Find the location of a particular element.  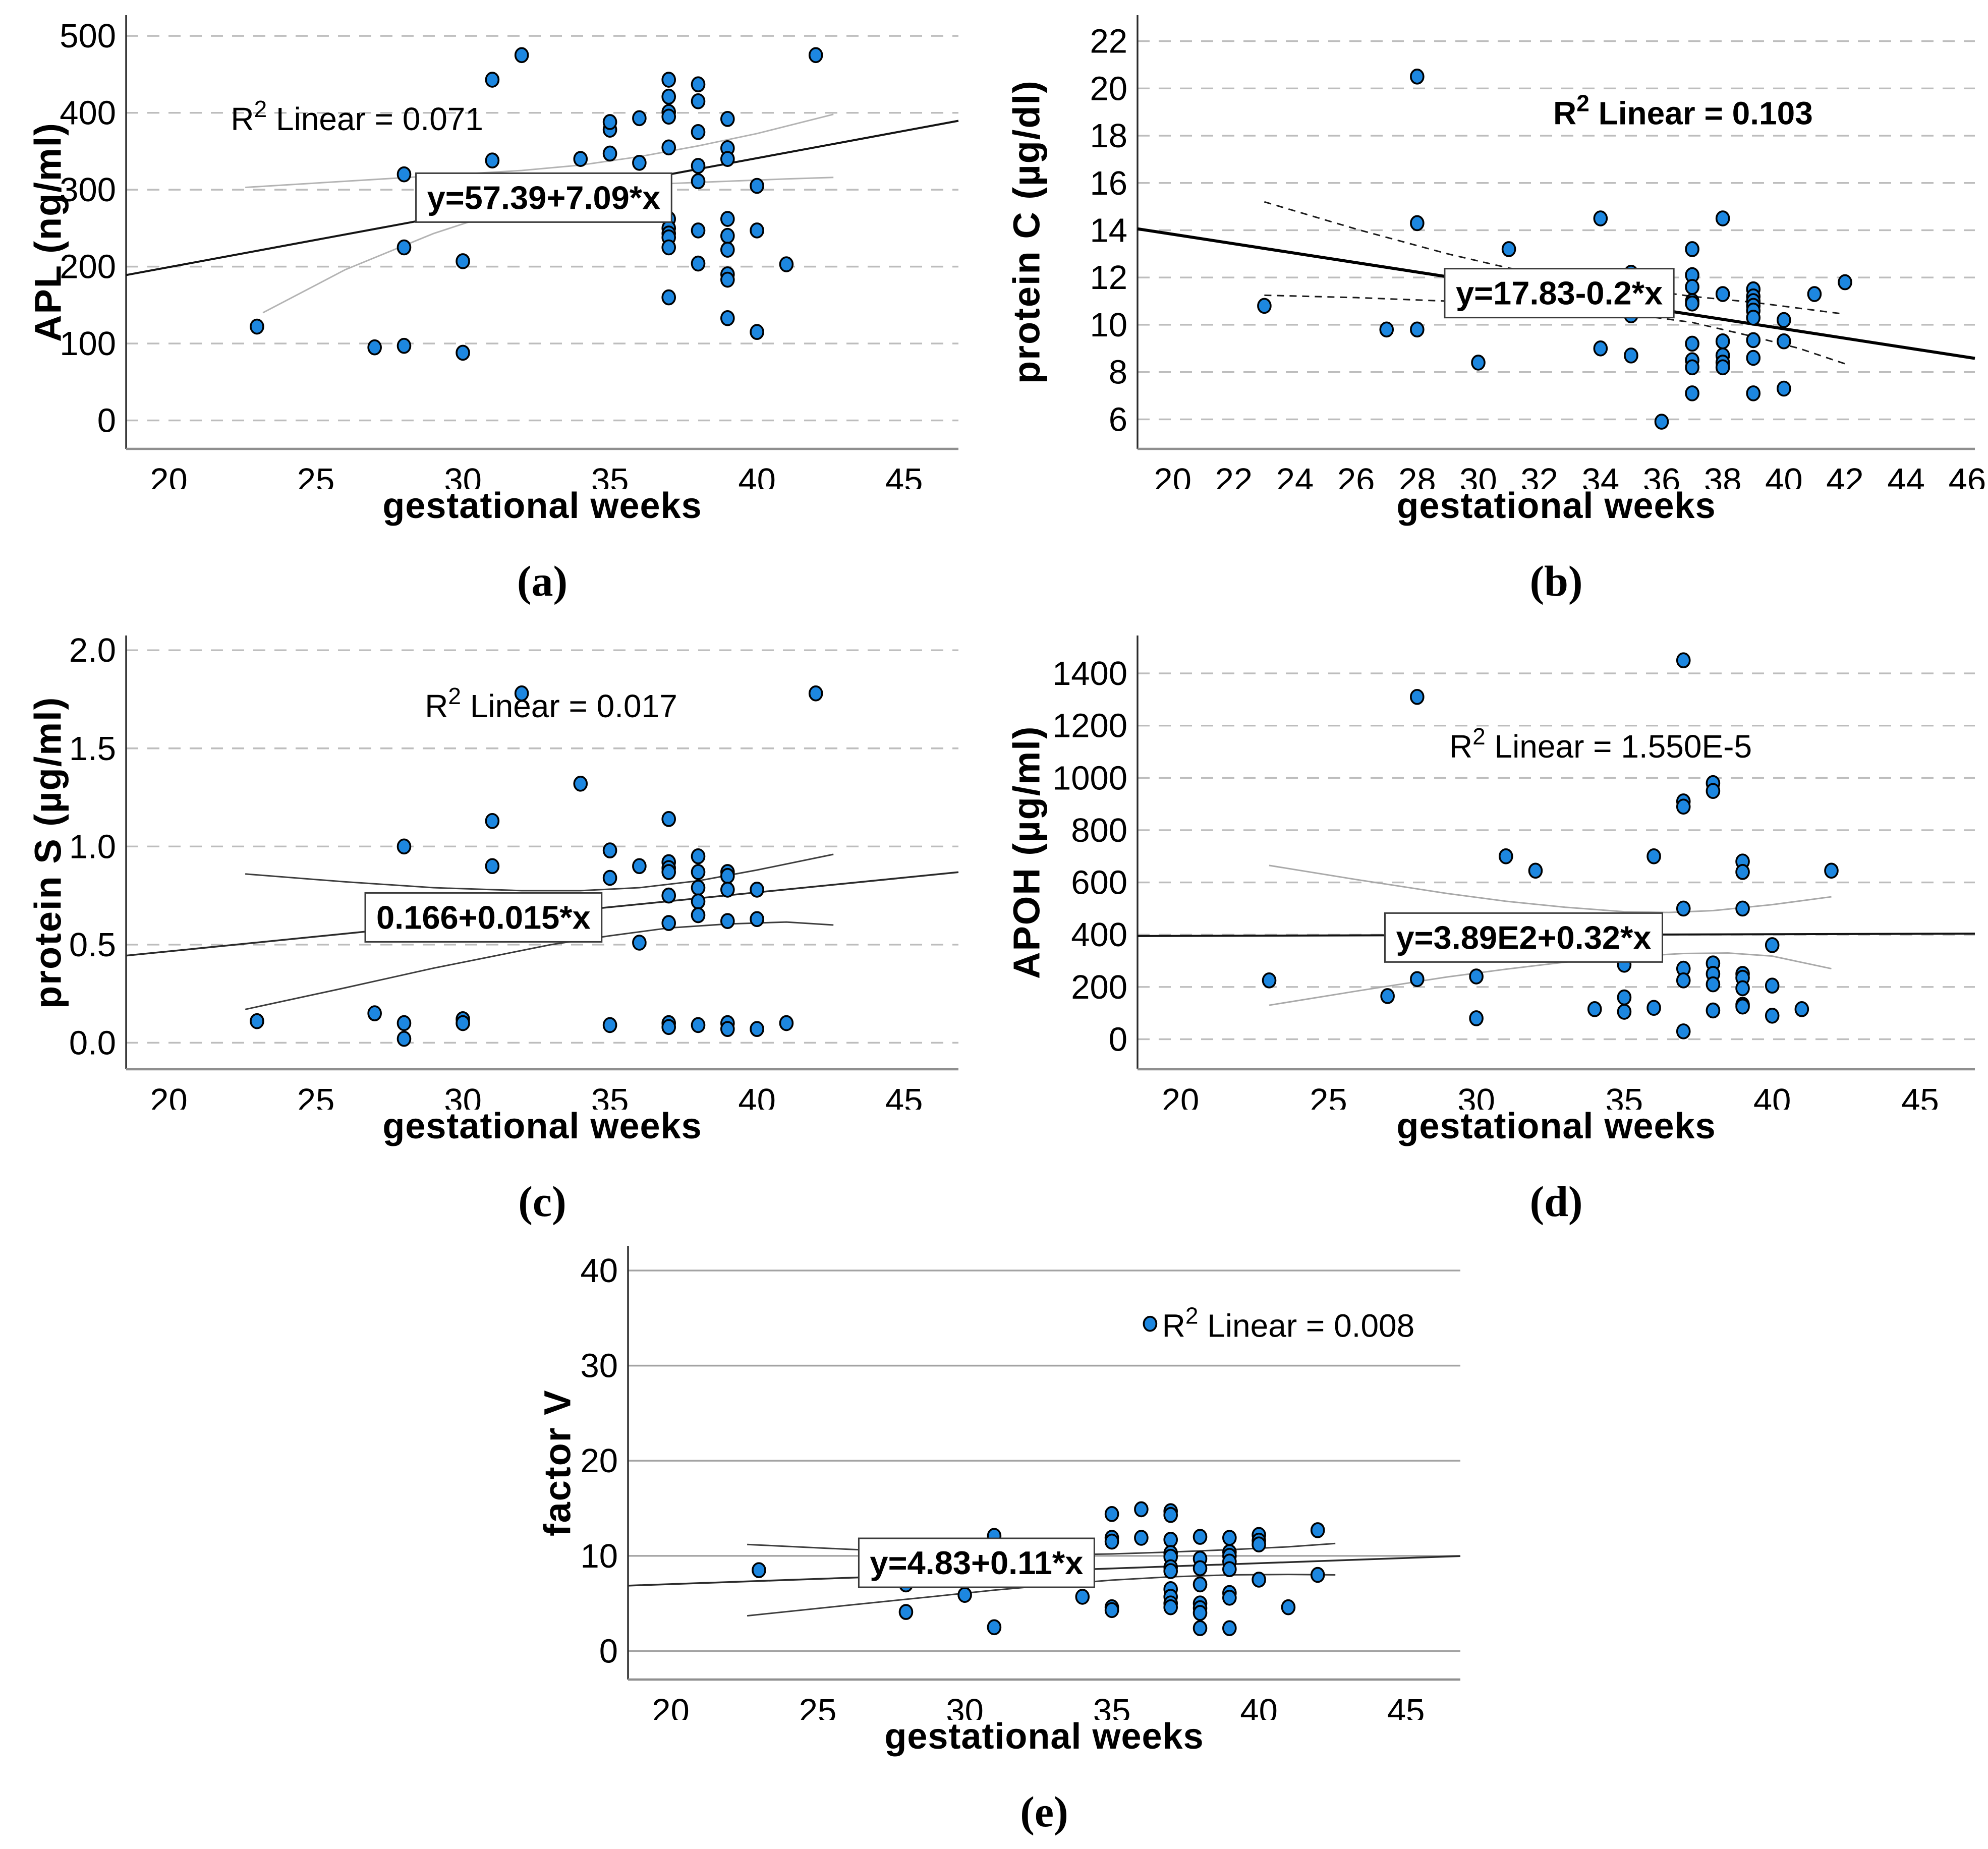

y-tick-label: 20 is located at coordinates (599, 1461).